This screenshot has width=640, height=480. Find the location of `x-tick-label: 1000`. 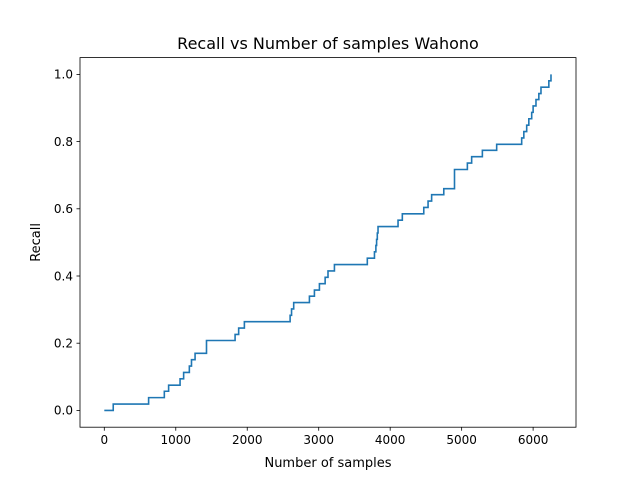

x-tick-label: 1000 is located at coordinates (175, 440).